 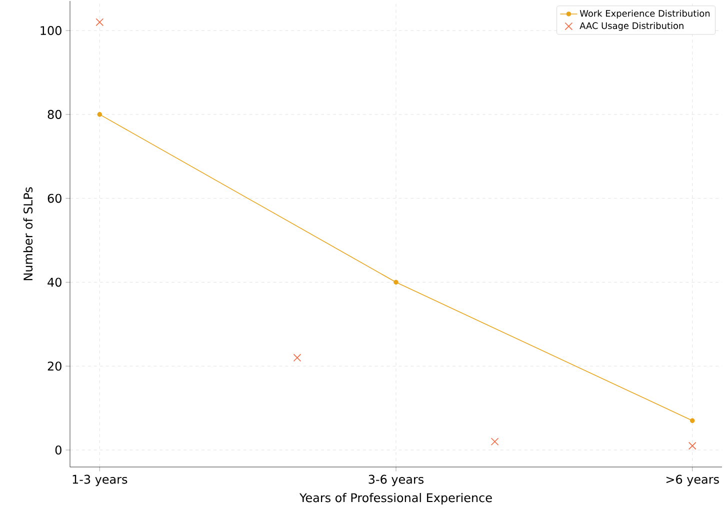 What do you see at coordinates (58, 450) in the screenshot?
I see `y-tick-label: 0` at bounding box center [58, 450].